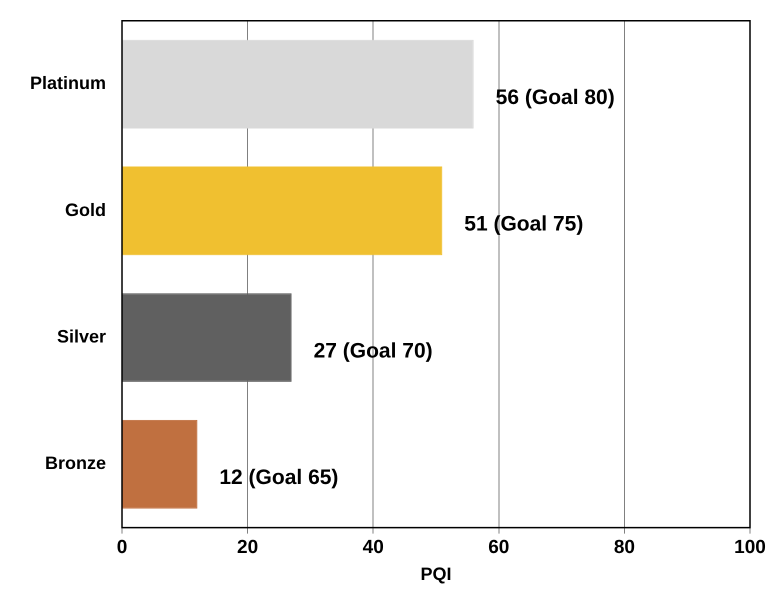 Image resolution: width=780 pixels, height=595 pixels. Describe the element at coordinates (624, 547) in the screenshot. I see `x-tick-label: 80` at that location.